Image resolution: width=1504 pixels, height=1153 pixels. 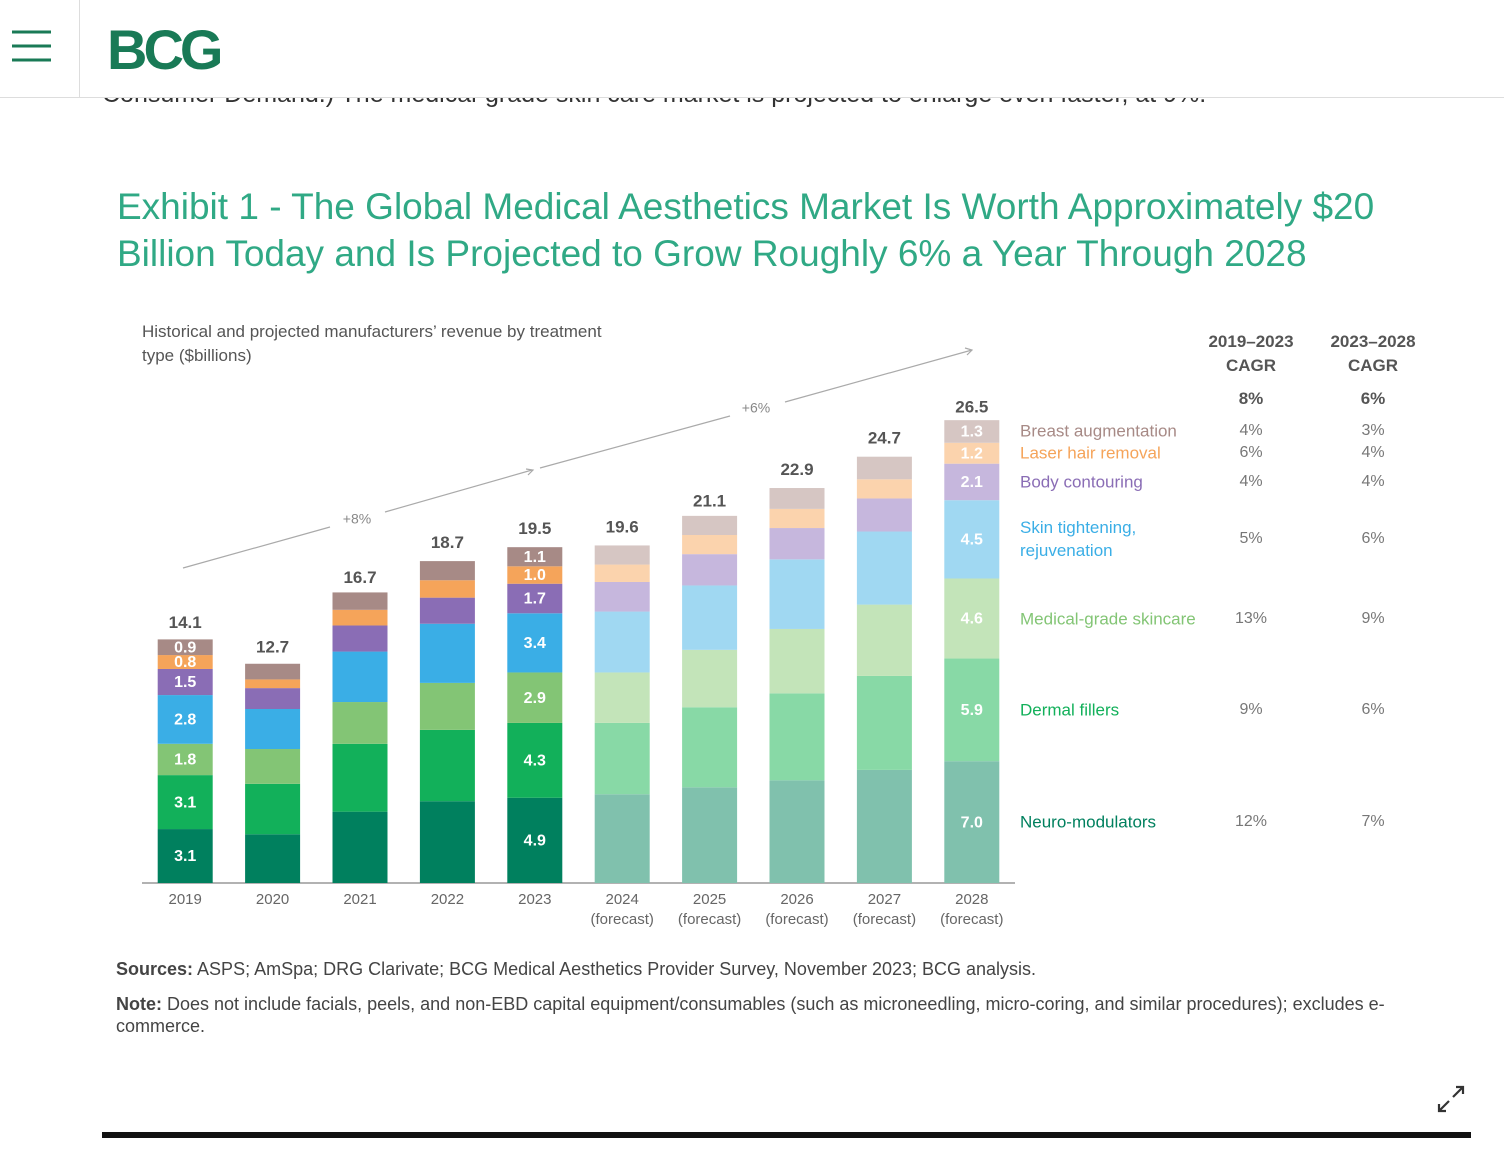 I want to click on value-label: 2.8, so click(x=185, y=720).